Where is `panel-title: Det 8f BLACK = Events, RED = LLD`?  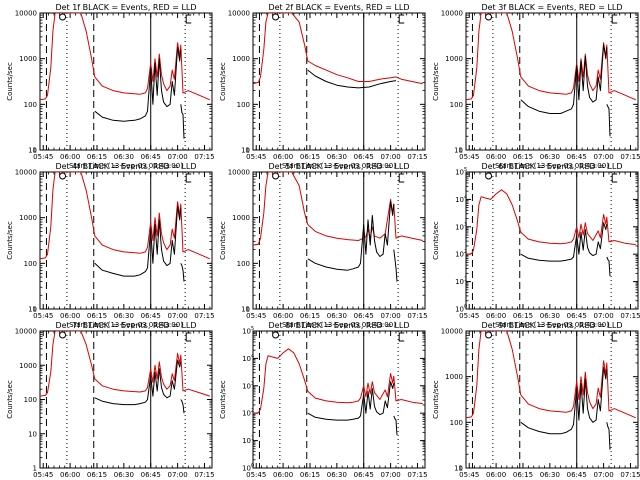 panel-title: Det 8f BLACK = Events, RED = LLD is located at coordinates (338, 325).